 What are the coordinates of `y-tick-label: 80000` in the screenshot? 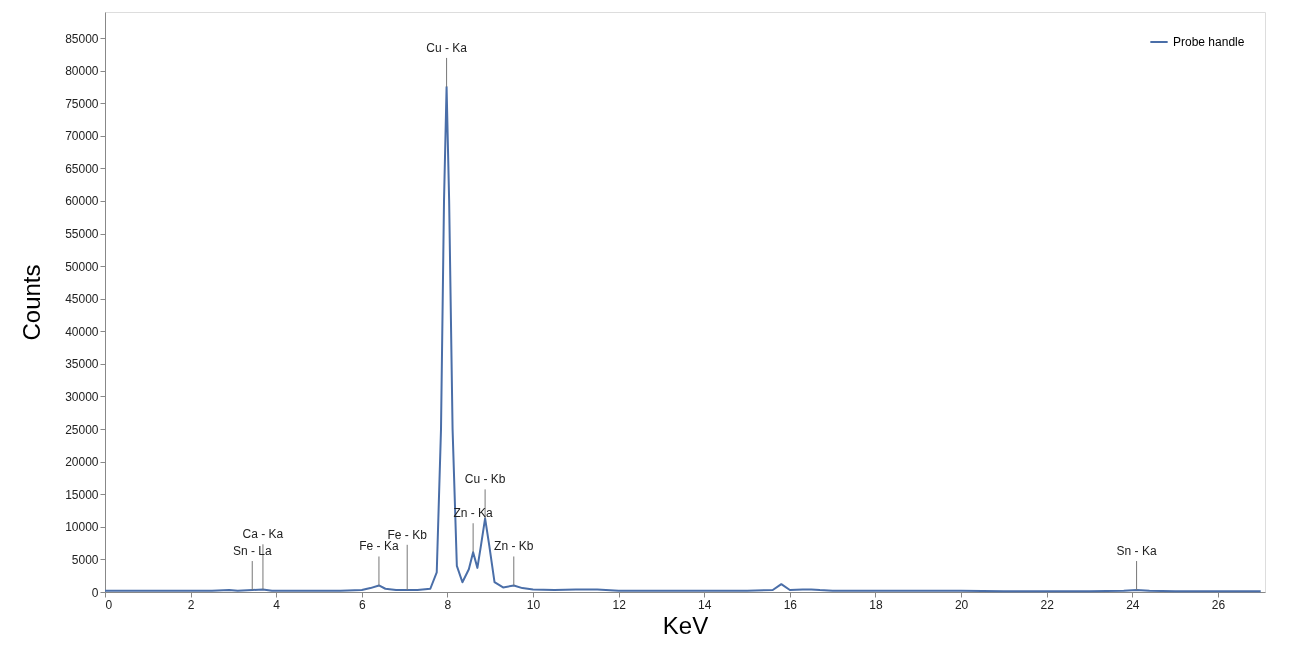 It's located at (82, 71).